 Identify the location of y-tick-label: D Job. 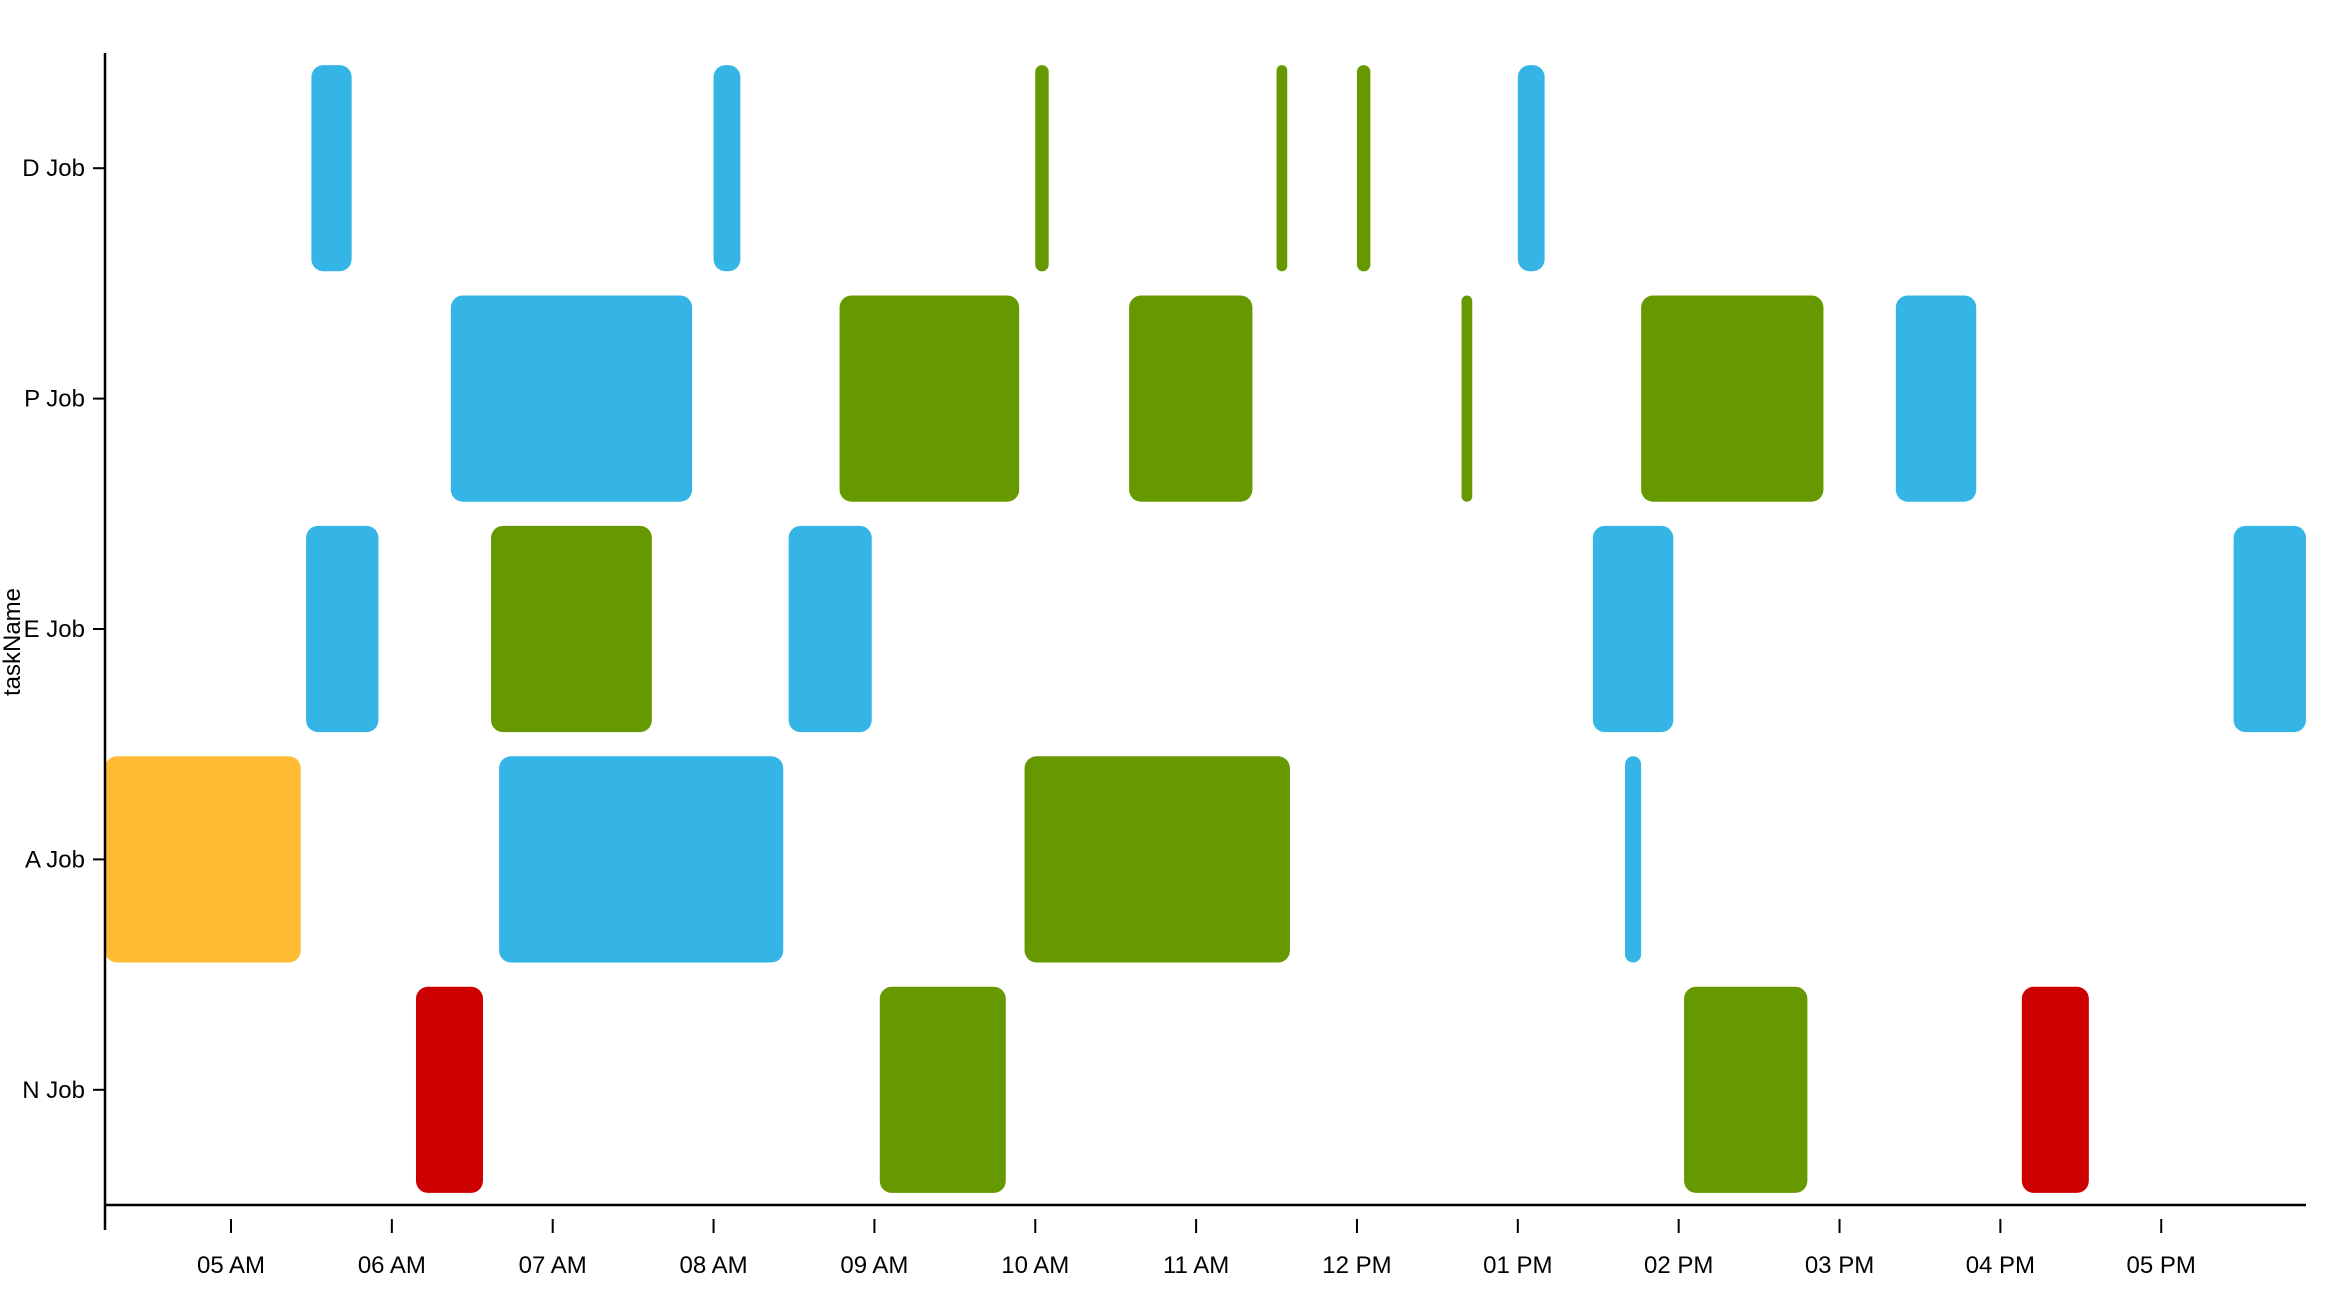
(53, 168).